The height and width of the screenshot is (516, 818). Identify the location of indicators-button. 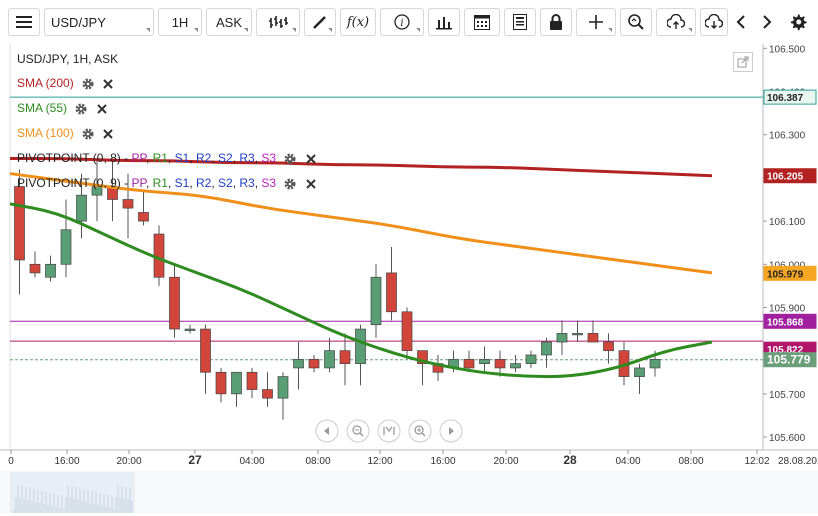
(444, 22).